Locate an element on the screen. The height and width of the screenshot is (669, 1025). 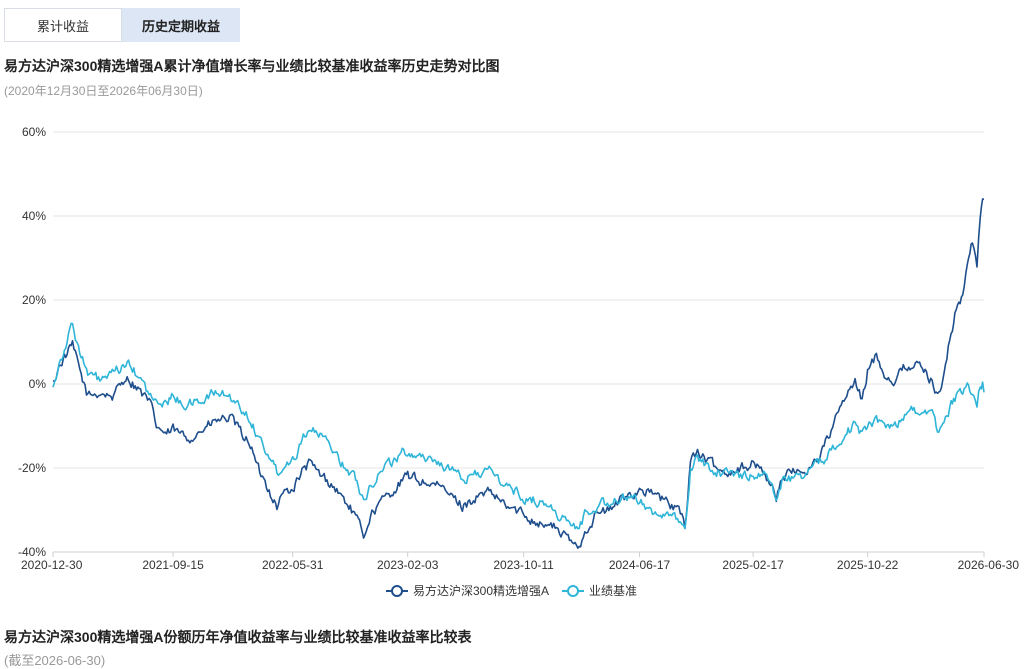
y-axis-ticks: -40% -20% 0% 20% 40% 60% is located at coordinates (32, 342).